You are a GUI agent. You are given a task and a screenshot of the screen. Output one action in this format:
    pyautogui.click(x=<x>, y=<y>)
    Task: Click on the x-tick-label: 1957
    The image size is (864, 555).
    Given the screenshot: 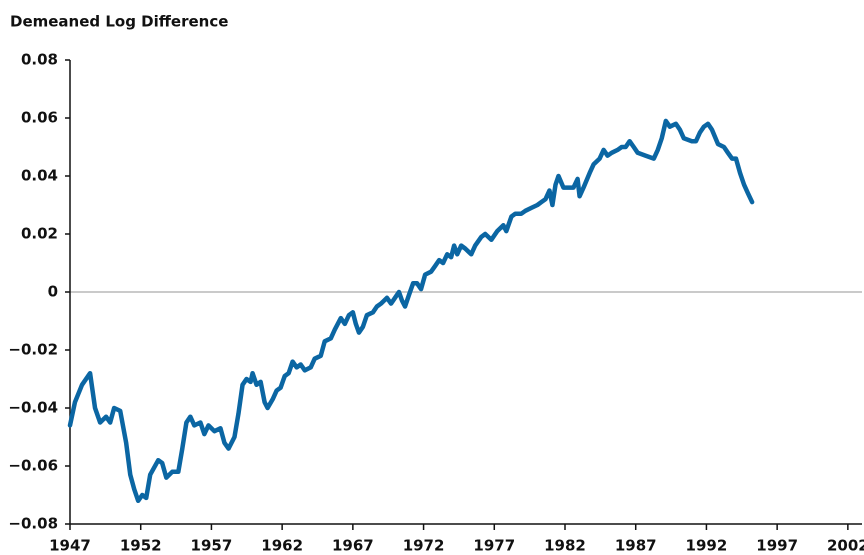 What is the action you would take?
    pyautogui.click(x=212, y=546)
    